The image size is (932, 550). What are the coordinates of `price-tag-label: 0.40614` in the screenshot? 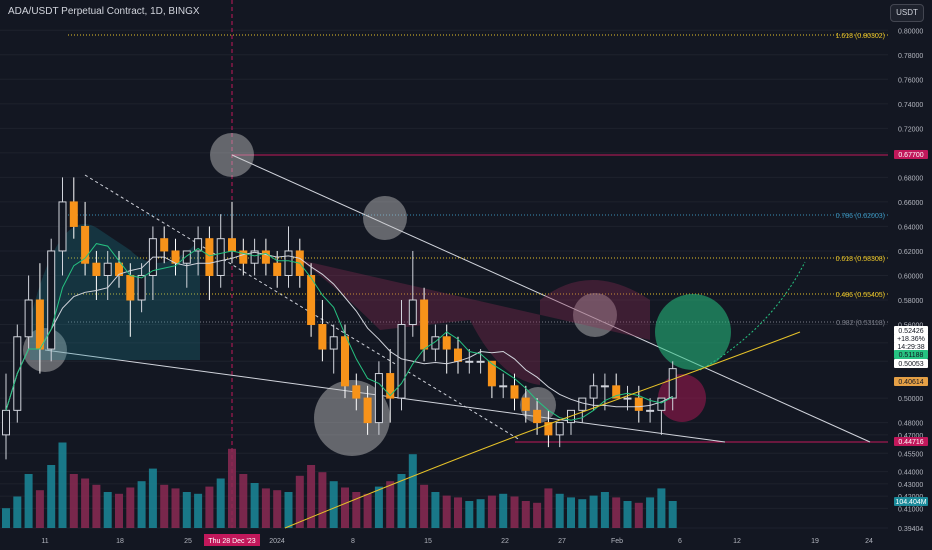 It's located at (910, 382).